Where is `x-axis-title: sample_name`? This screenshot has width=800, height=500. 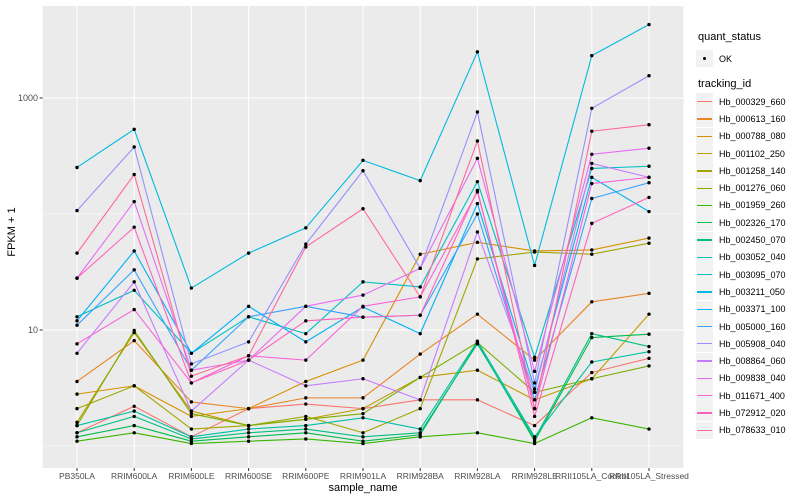 x-axis-title: sample_name is located at coordinates (362, 488).